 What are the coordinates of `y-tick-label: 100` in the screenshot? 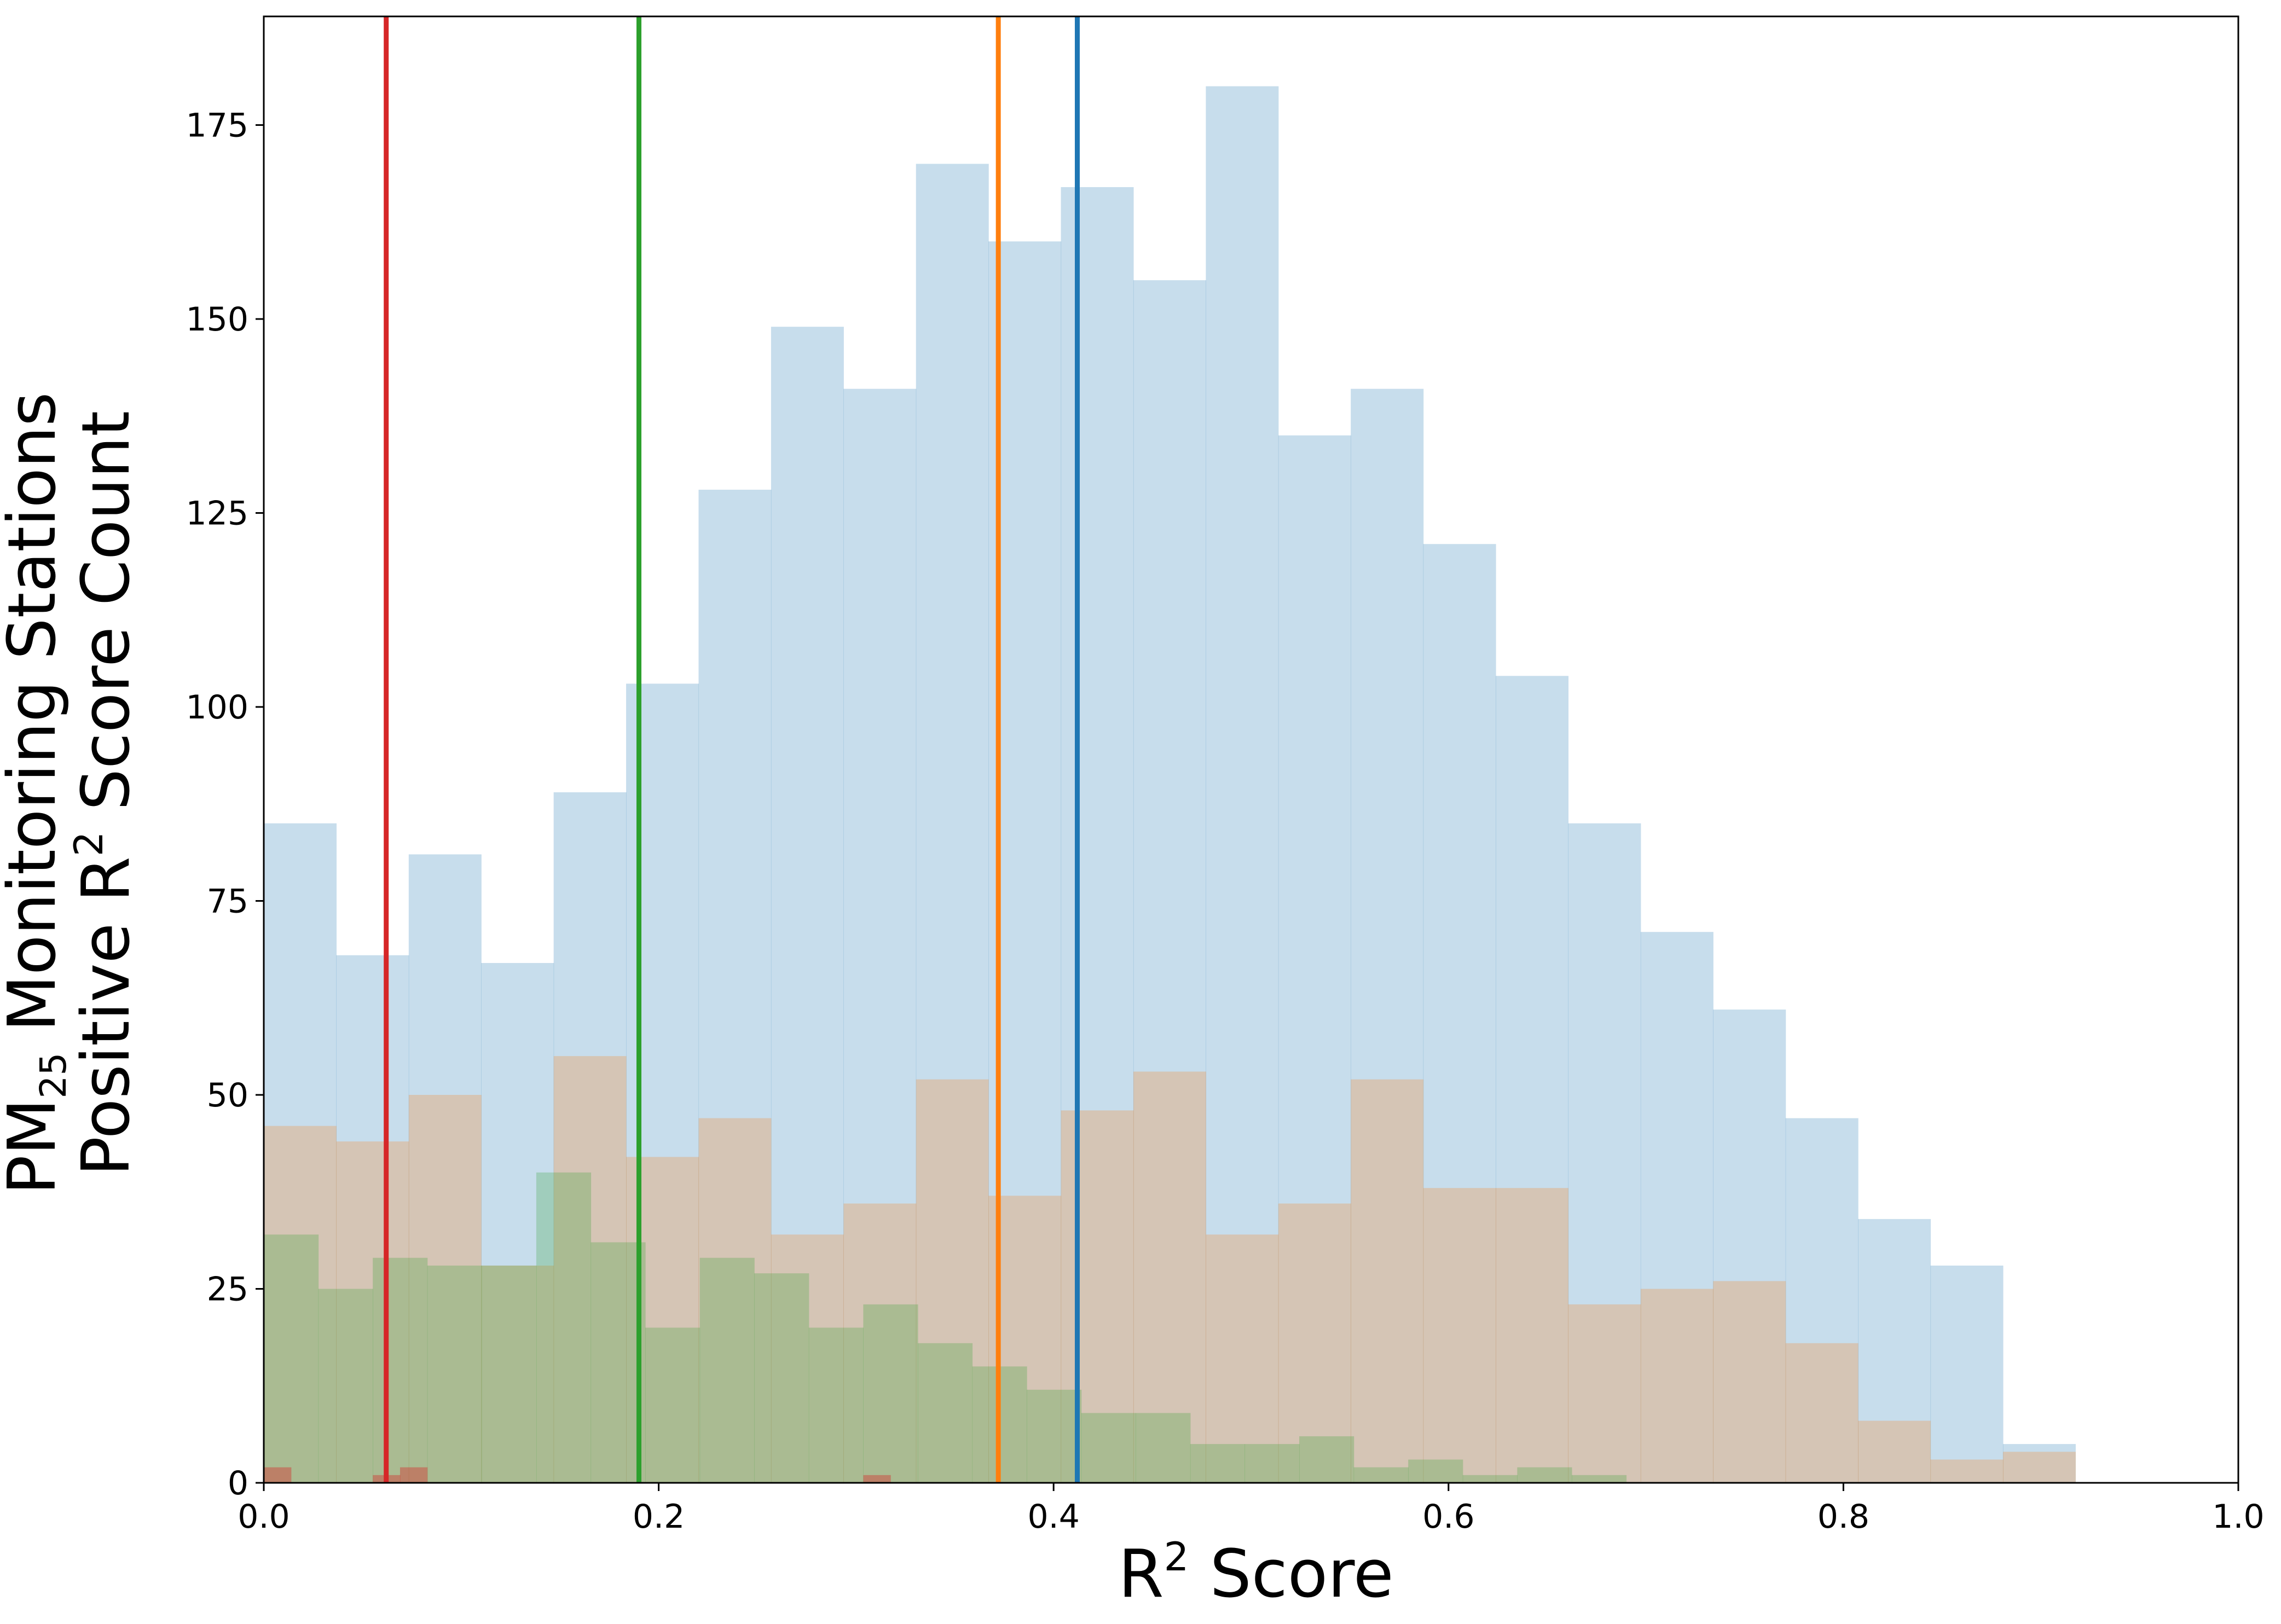 It's located at (217, 707).